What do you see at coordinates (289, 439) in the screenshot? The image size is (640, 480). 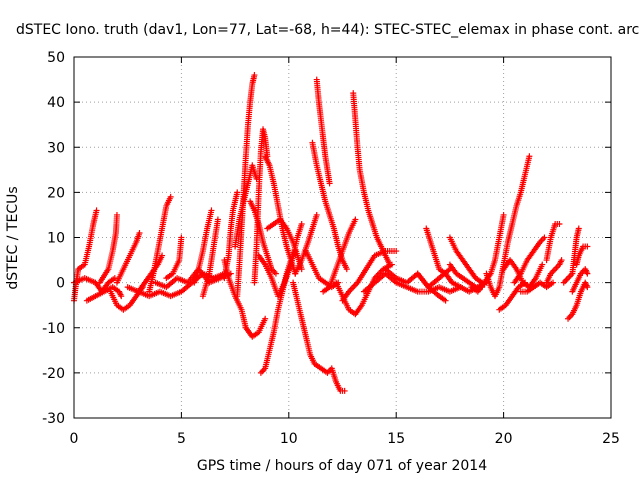 I see `x-tick-label: 10` at bounding box center [289, 439].